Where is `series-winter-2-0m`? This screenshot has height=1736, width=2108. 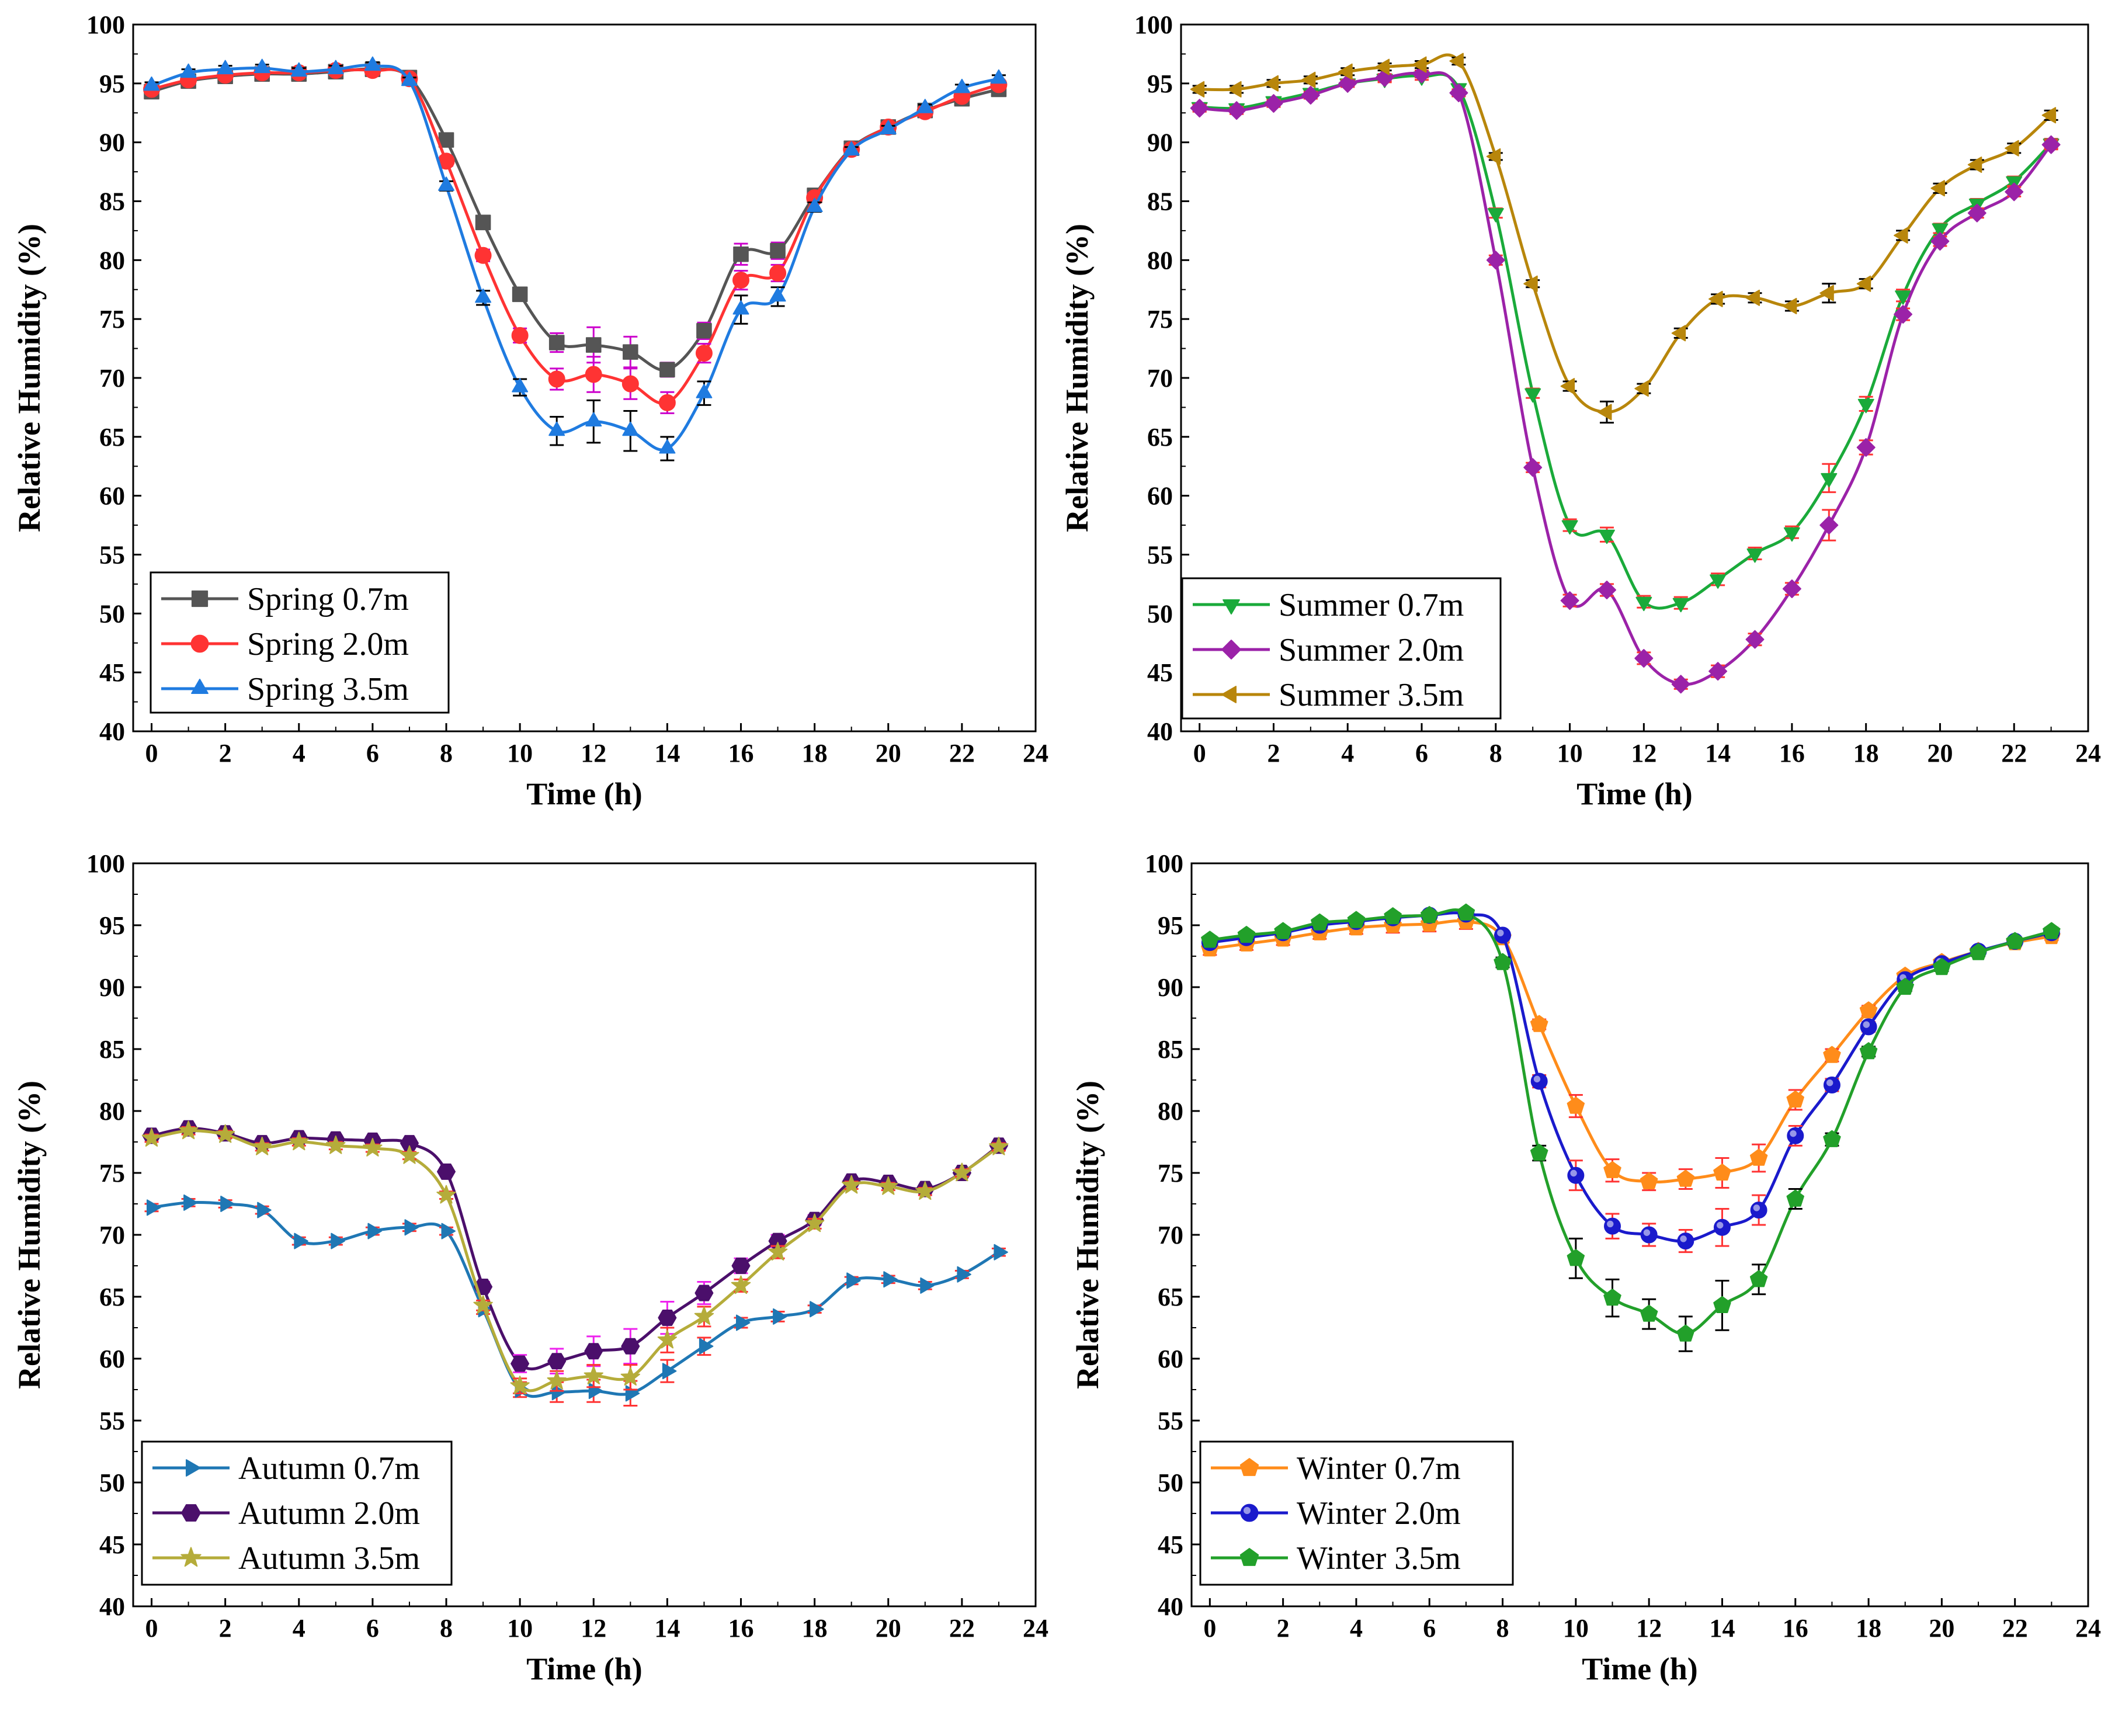
series-winter-2-0m is located at coordinates (1631, 1079).